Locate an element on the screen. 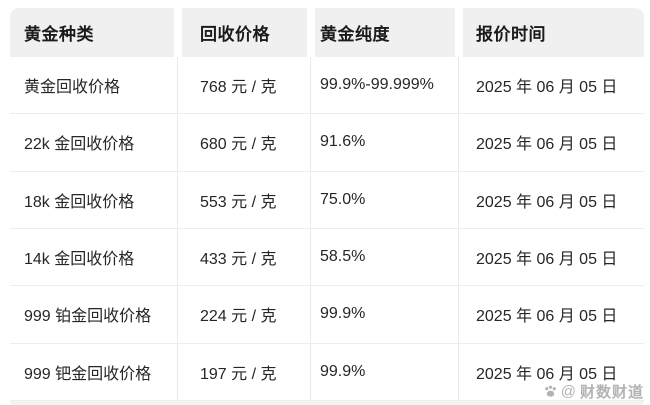 This screenshot has width=650, height=405. watermark: @ 财数财道 is located at coordinates (593, 391).